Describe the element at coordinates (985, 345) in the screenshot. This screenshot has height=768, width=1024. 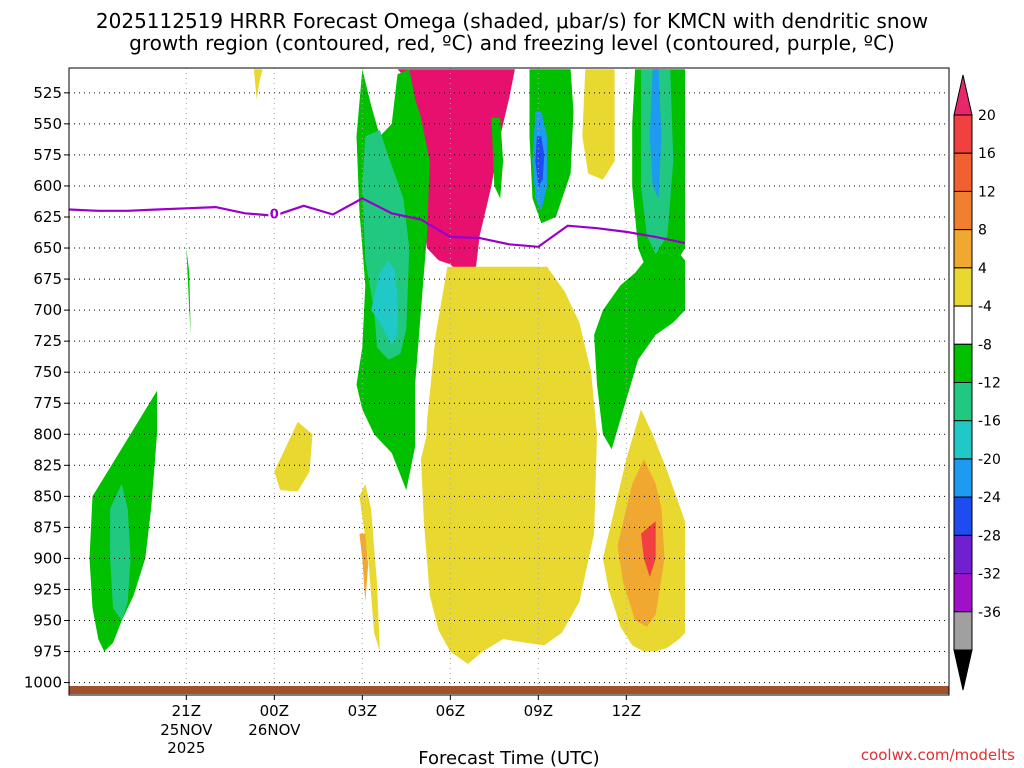
I see `colorbar-label: -8` at that location.